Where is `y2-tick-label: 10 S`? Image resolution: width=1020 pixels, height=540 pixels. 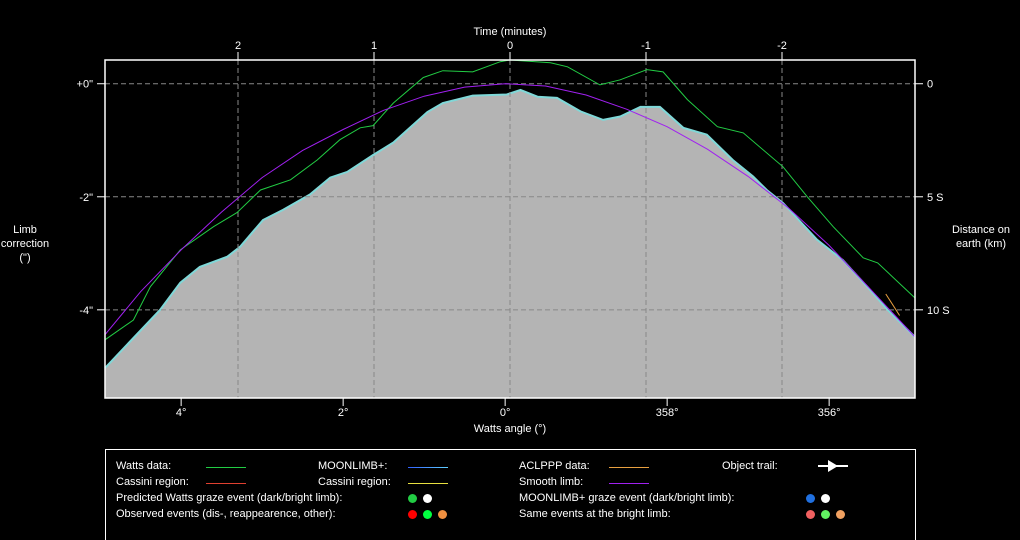 y2-tick-label: 10 S is located at coordinates (938, 311).